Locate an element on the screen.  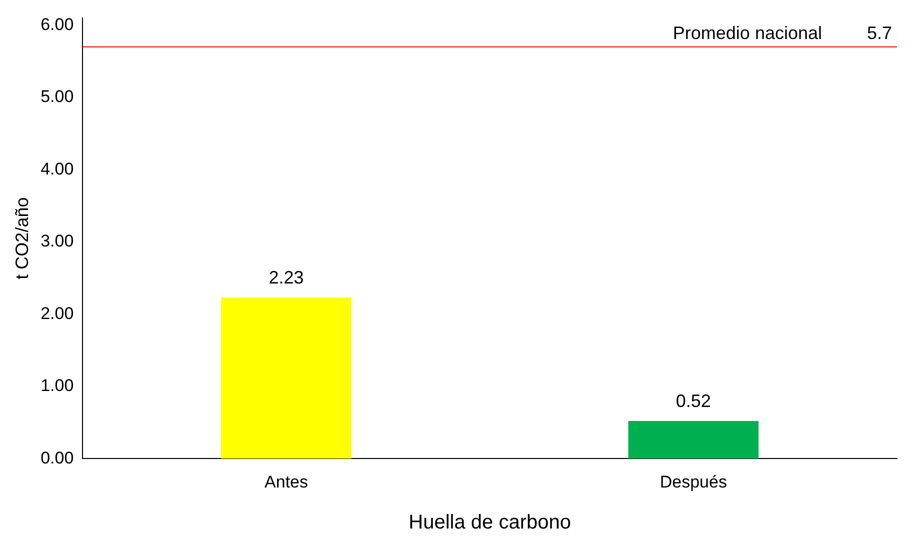
y-tick-label: 1.00 is located at coordinates (57, 386).